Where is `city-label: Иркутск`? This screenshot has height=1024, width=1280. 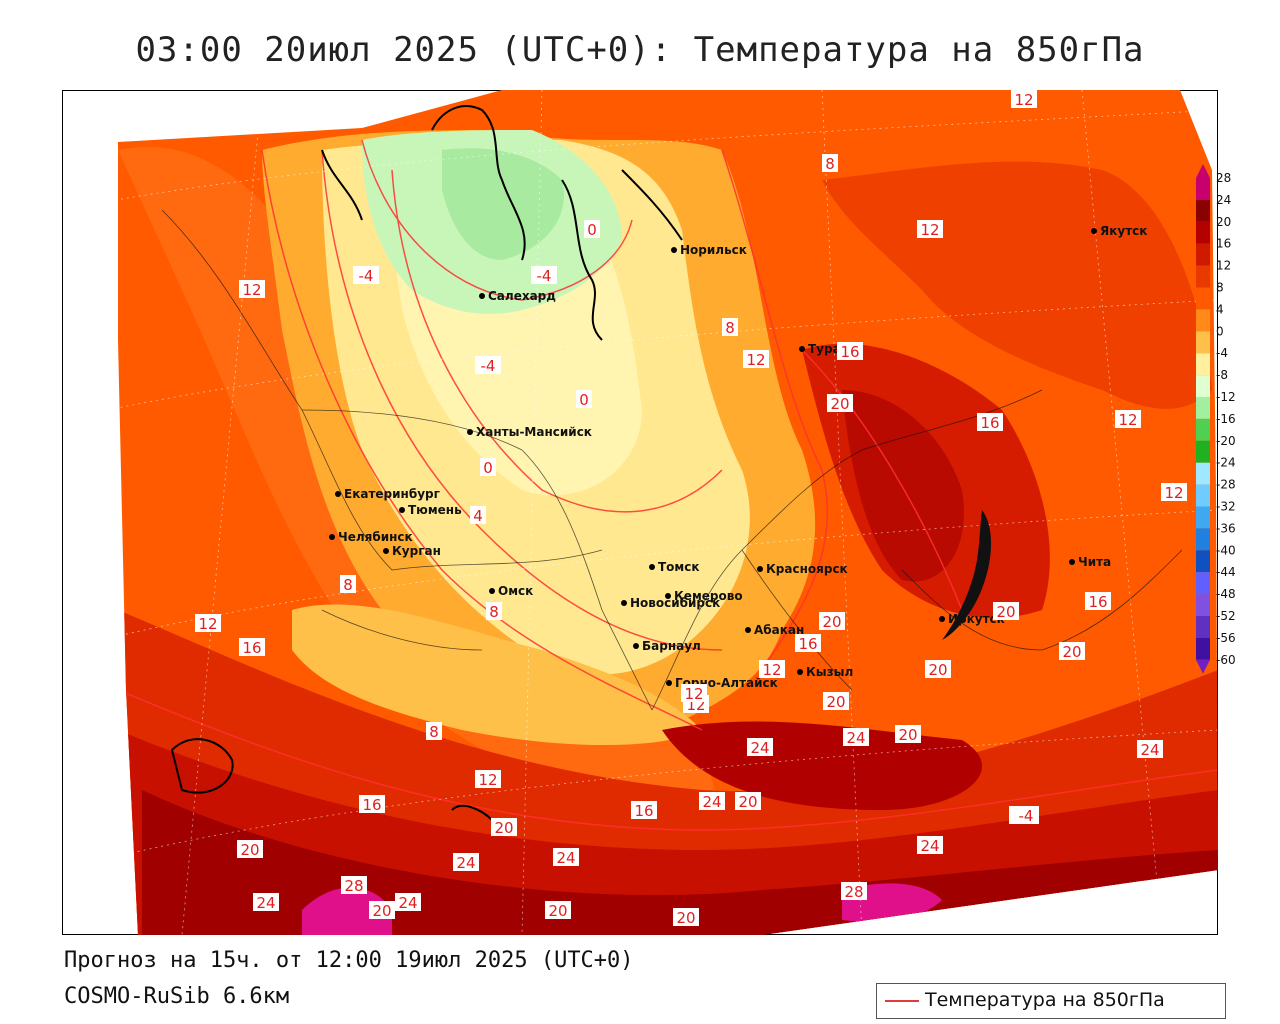 city-label: Иркутск is located at coordinates (976, 619).